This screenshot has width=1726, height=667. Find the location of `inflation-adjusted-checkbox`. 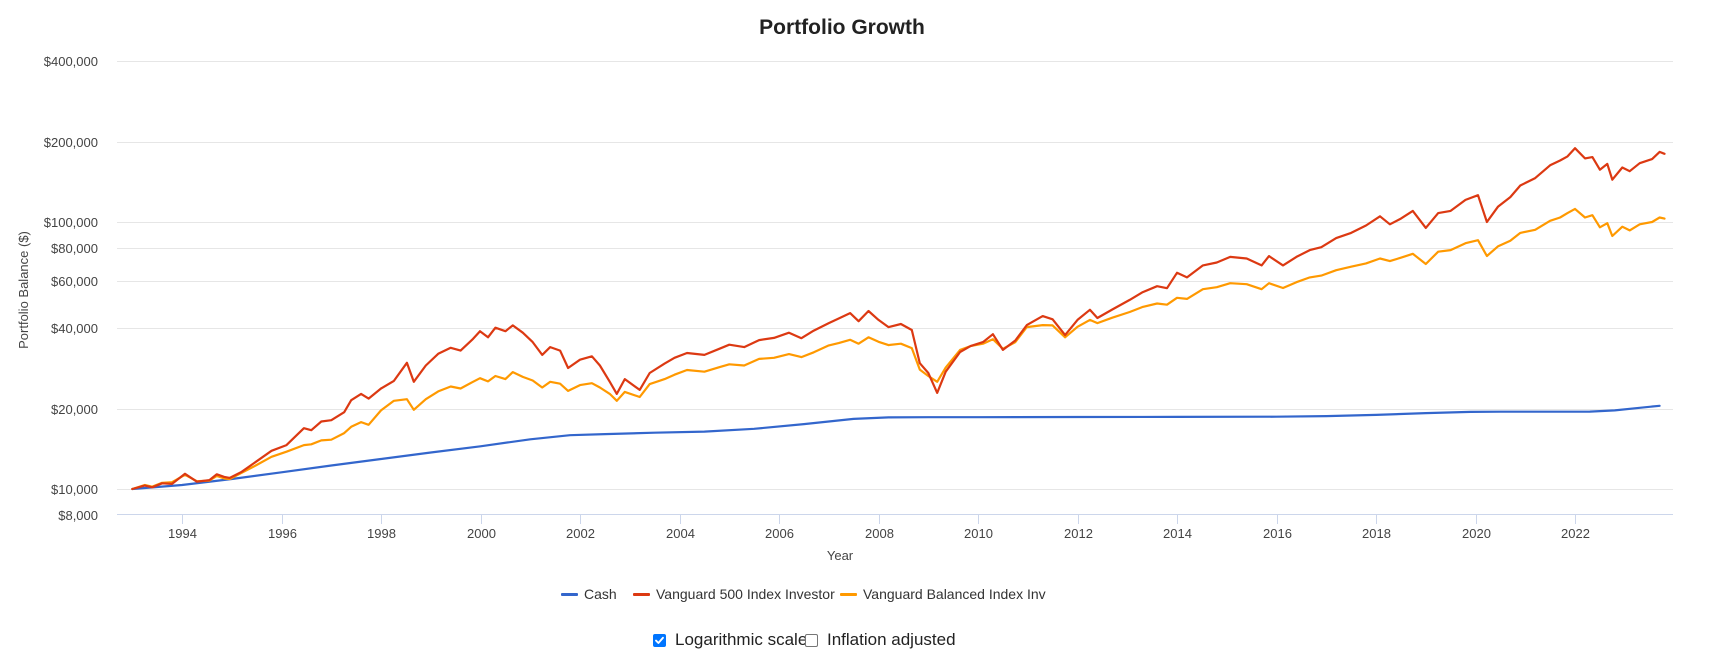

inflation-adjusted-checkbox is located at coordinates (811, 640).